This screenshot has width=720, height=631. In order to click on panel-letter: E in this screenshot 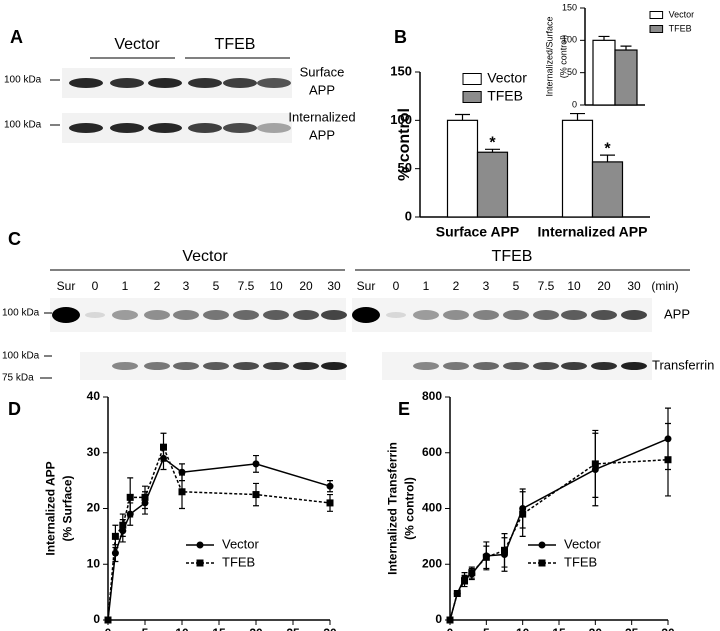, I will do `click(404, 409)`.